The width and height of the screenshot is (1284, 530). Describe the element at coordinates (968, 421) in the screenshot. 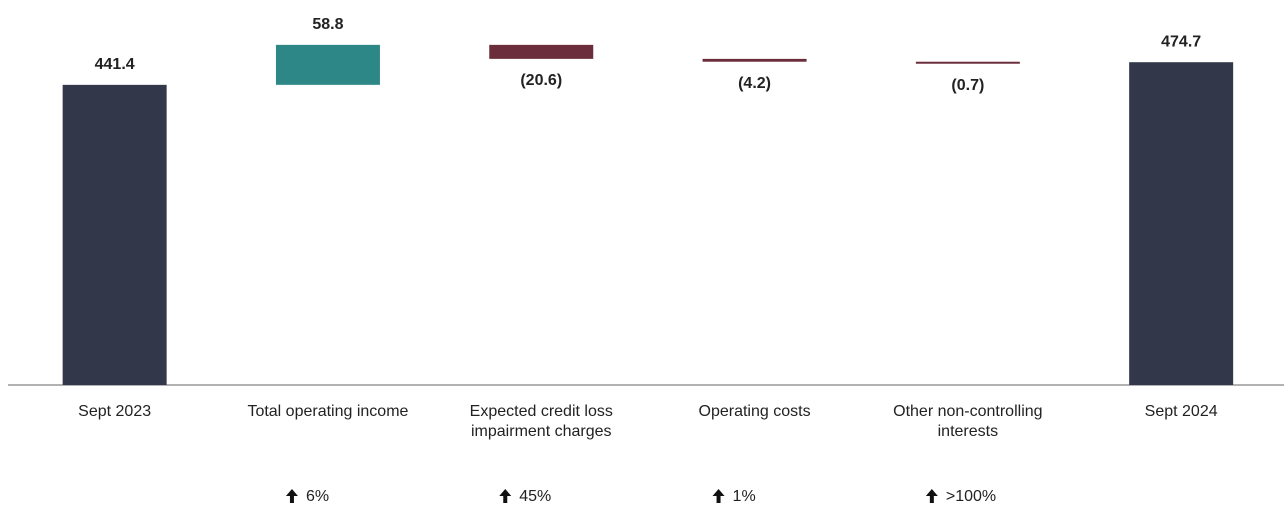

I see `category-label: Other non-controlling interests` at that location.